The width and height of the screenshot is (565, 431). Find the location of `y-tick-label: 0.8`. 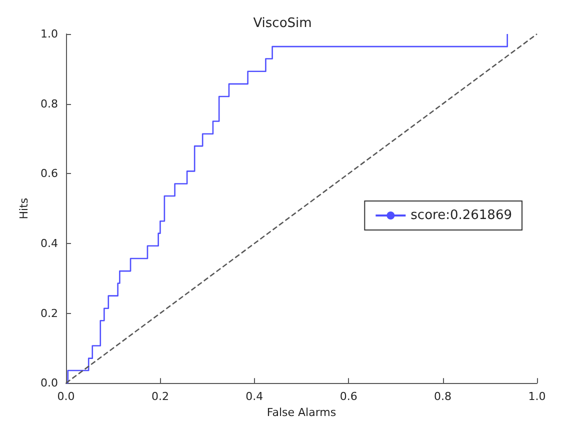

y-tick-label: 0.8 is located at coordinates (49, 103).